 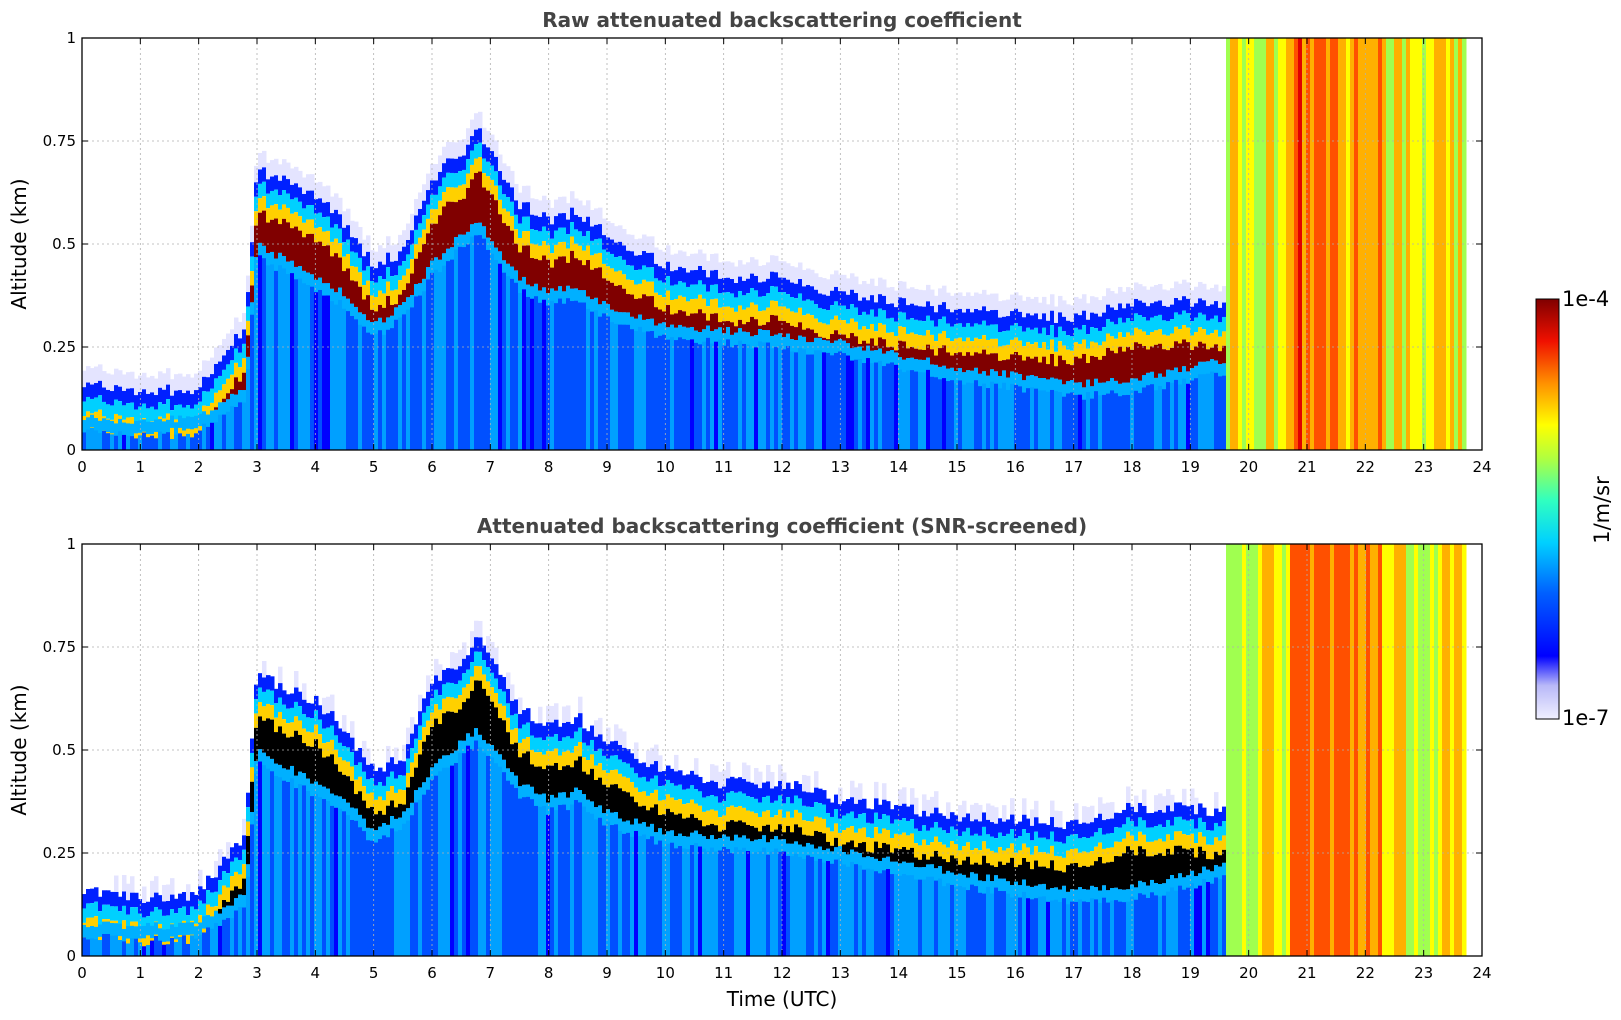 I want to click on colorbar-min-label: 1e-7, so click(x=1585, y=718).